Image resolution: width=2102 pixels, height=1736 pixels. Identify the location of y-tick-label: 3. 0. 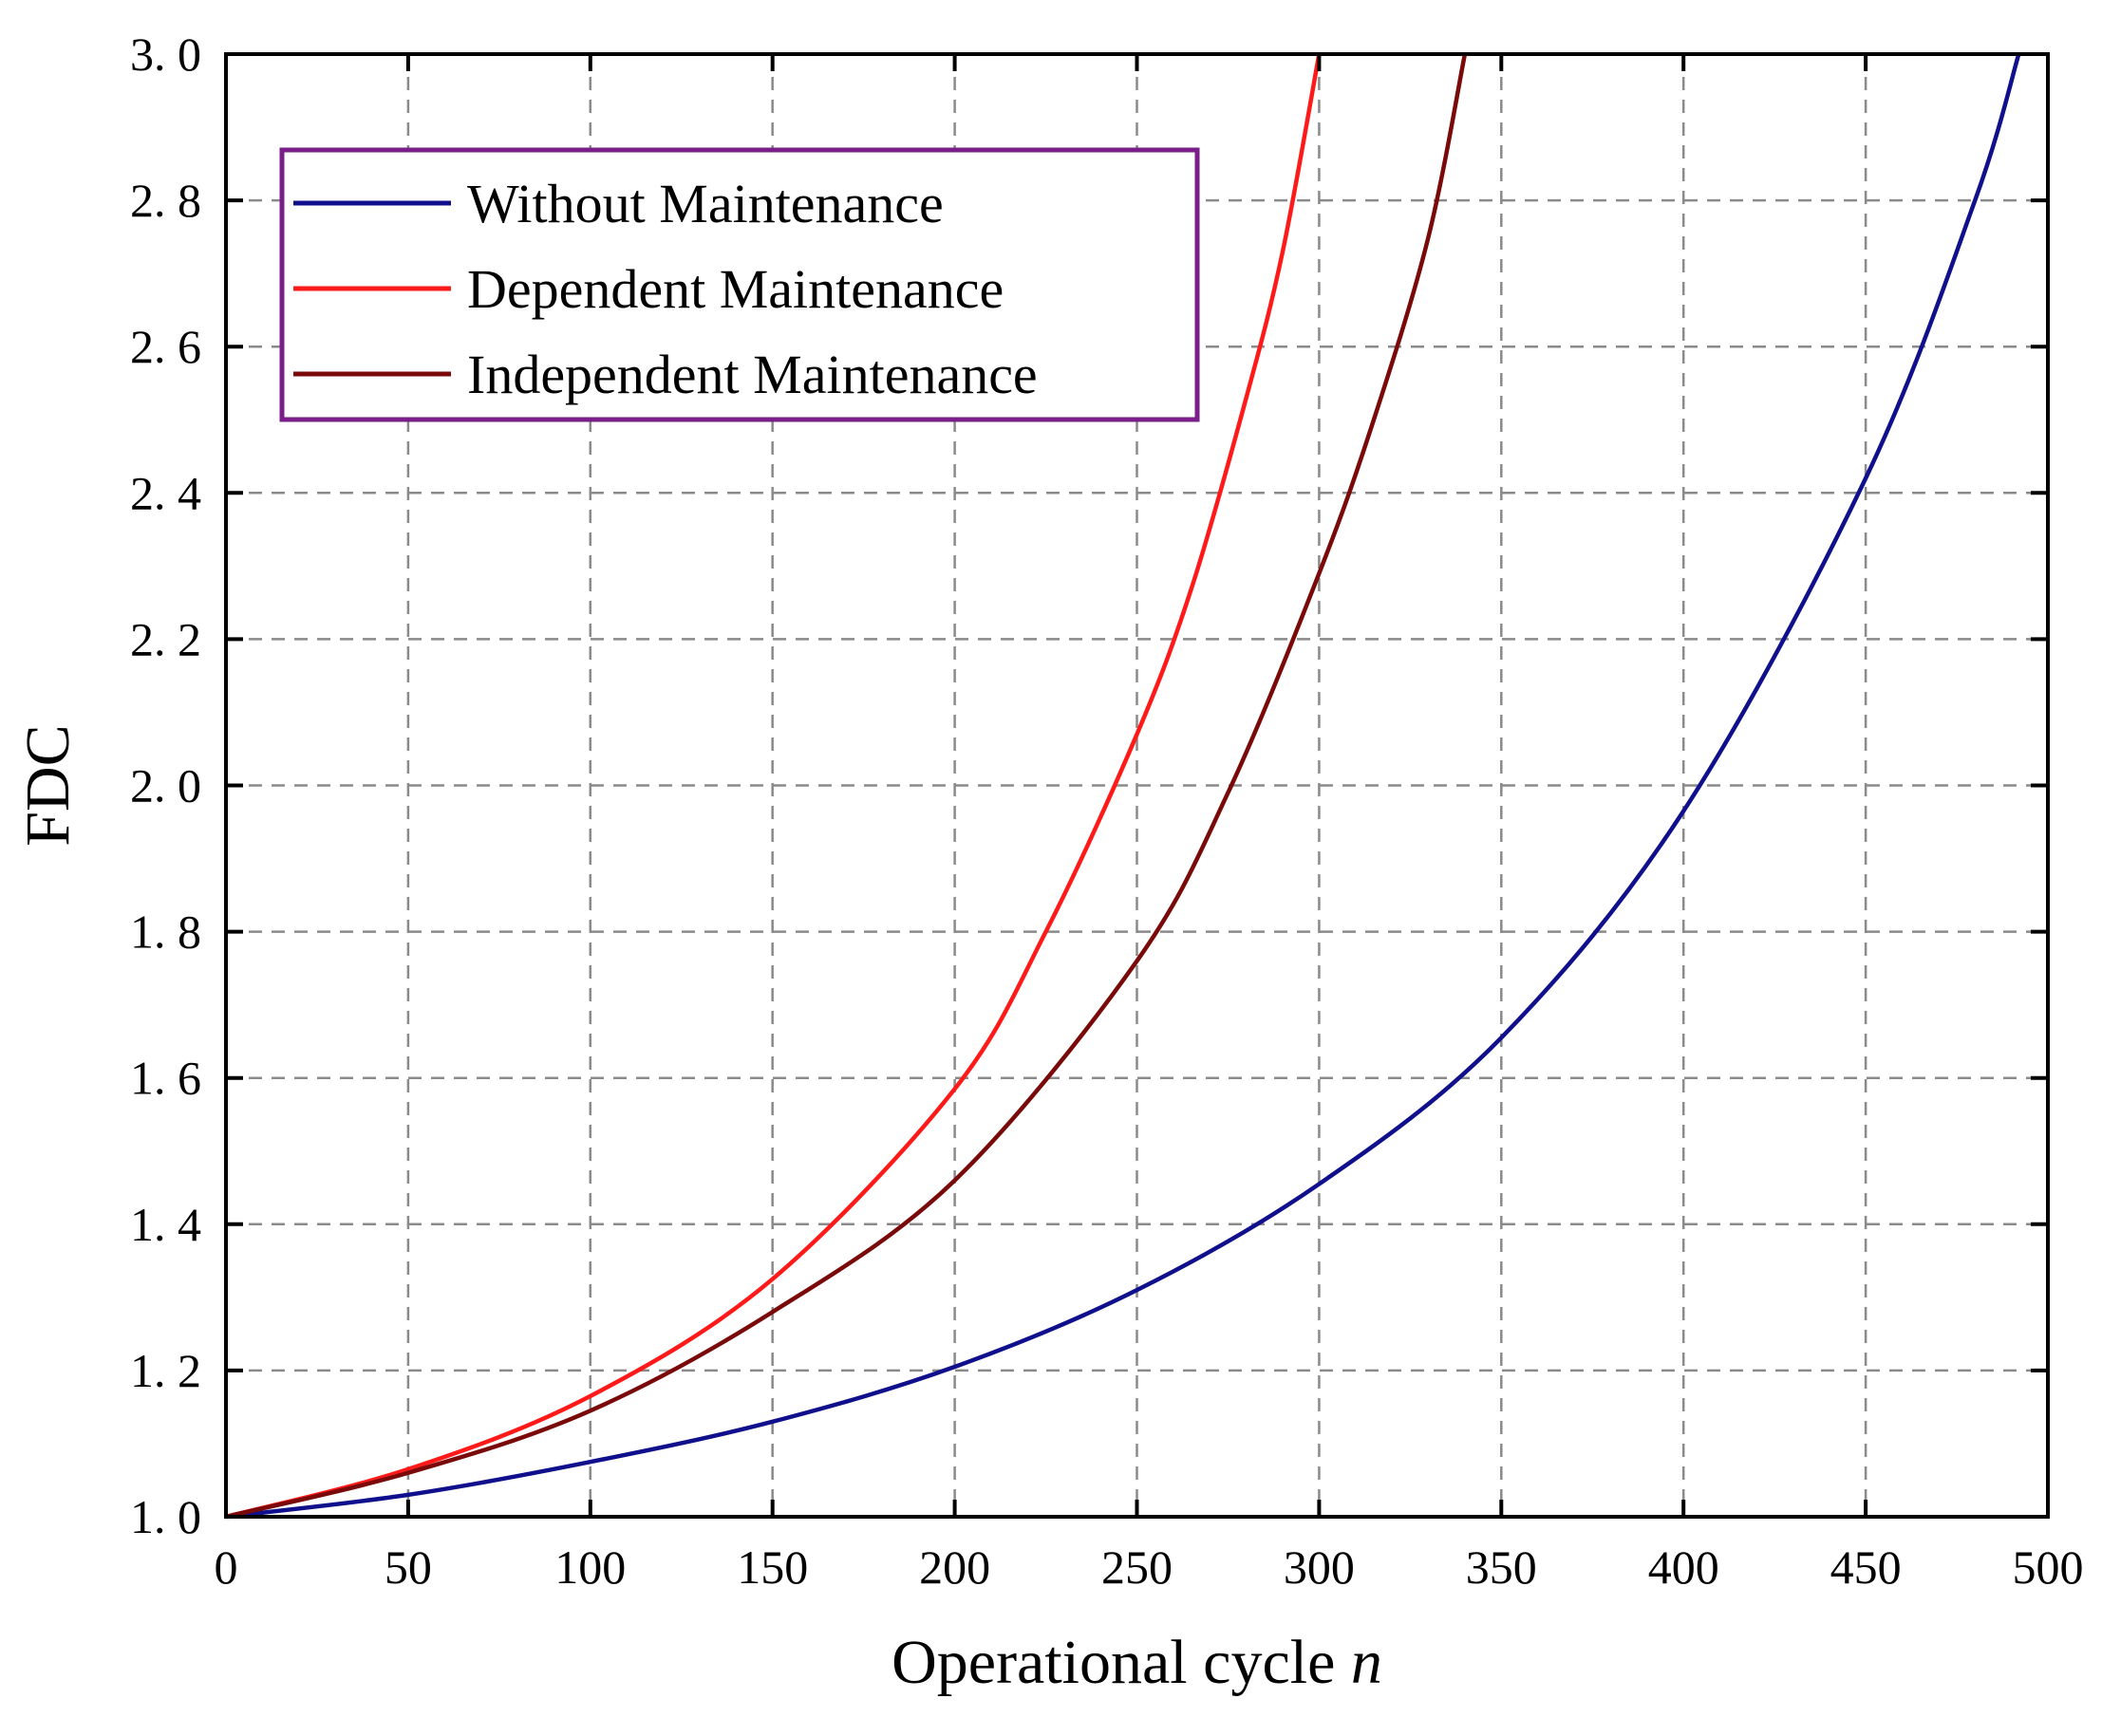
(165, 55).